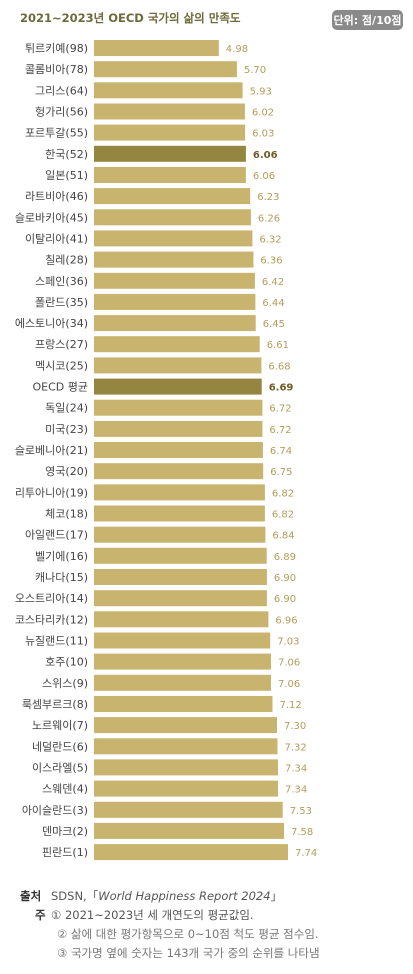 This screenshot has height=974, width=413. I want to click on value-label-30: 7.06, so click(289, 684).